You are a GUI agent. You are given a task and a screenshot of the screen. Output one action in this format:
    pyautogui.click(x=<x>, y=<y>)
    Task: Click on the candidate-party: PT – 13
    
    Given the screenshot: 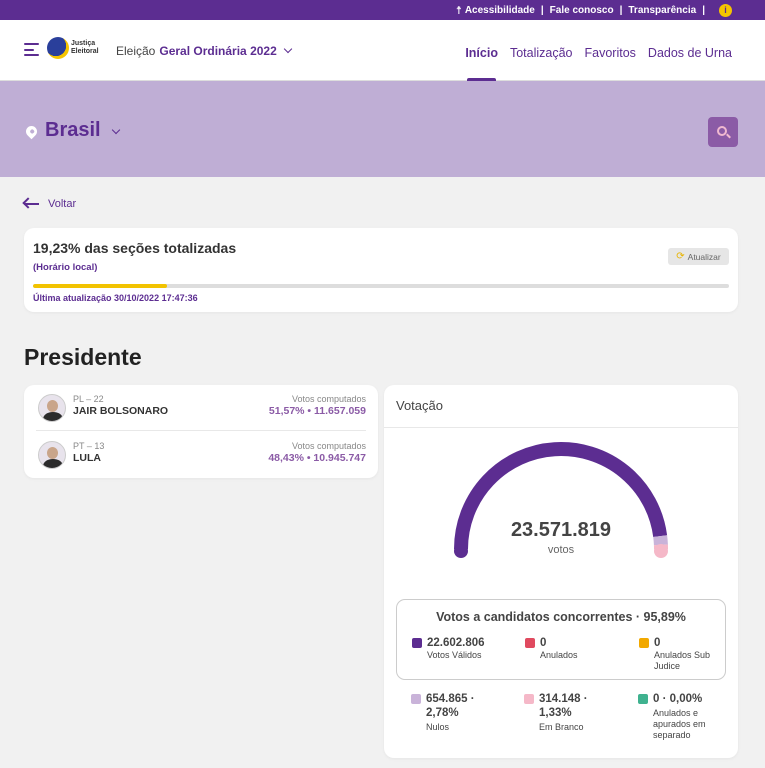 What is the action you would take?
    pyautogui.click(x=89, y=446)
    